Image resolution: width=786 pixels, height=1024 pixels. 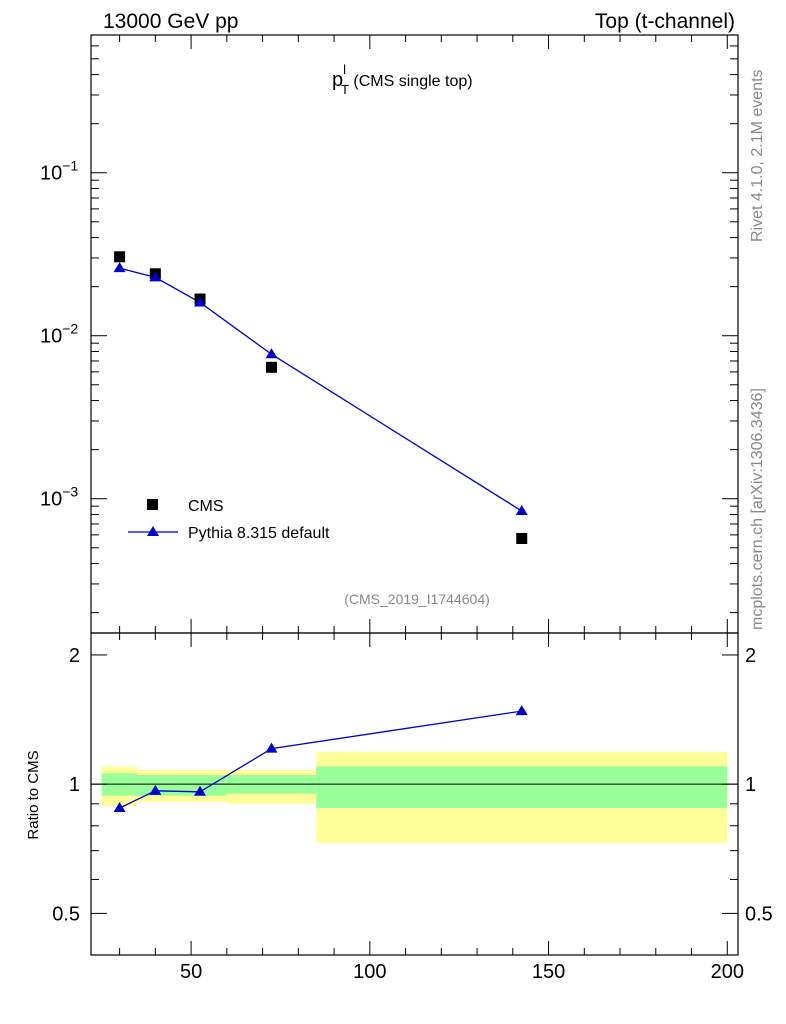 What do you see at coordinates (152, 504) in the screenshot?
I see `legend-cms-marker` at bounding box center [152, 504].